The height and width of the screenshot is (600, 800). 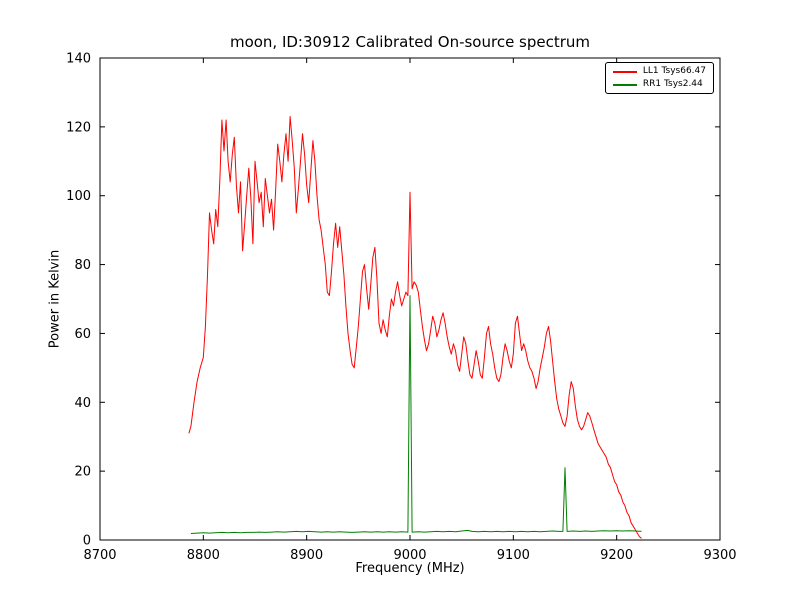 What do you see at coordinates (674, 71) in the screenshot?
I see `legend-label: LL1 Tsys66.47` at bounding box center [674, 71].